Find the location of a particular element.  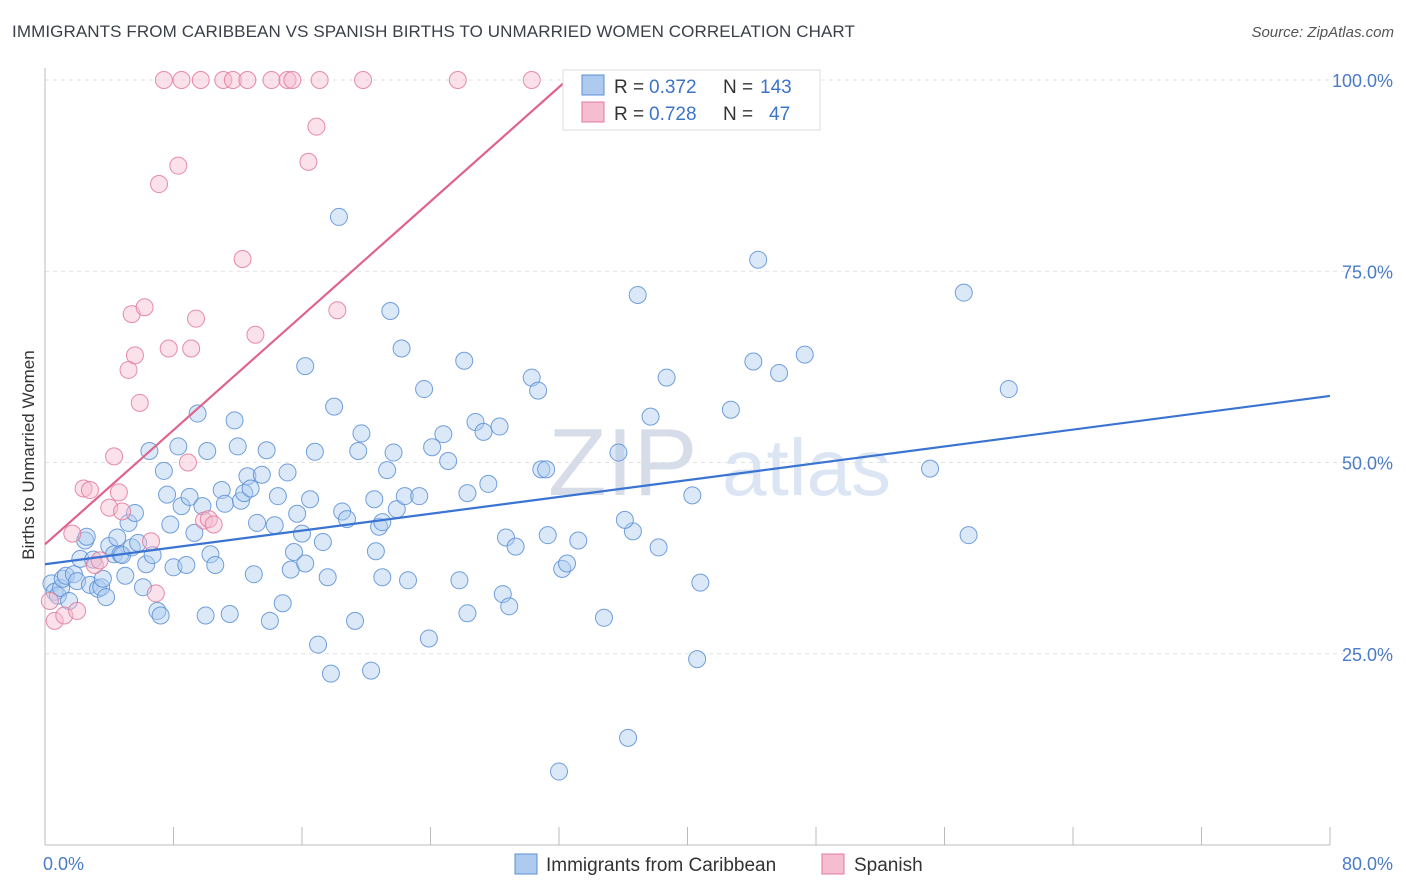

source-label: Source: ZipAtlas.com is located at coordinates (1322, 32).